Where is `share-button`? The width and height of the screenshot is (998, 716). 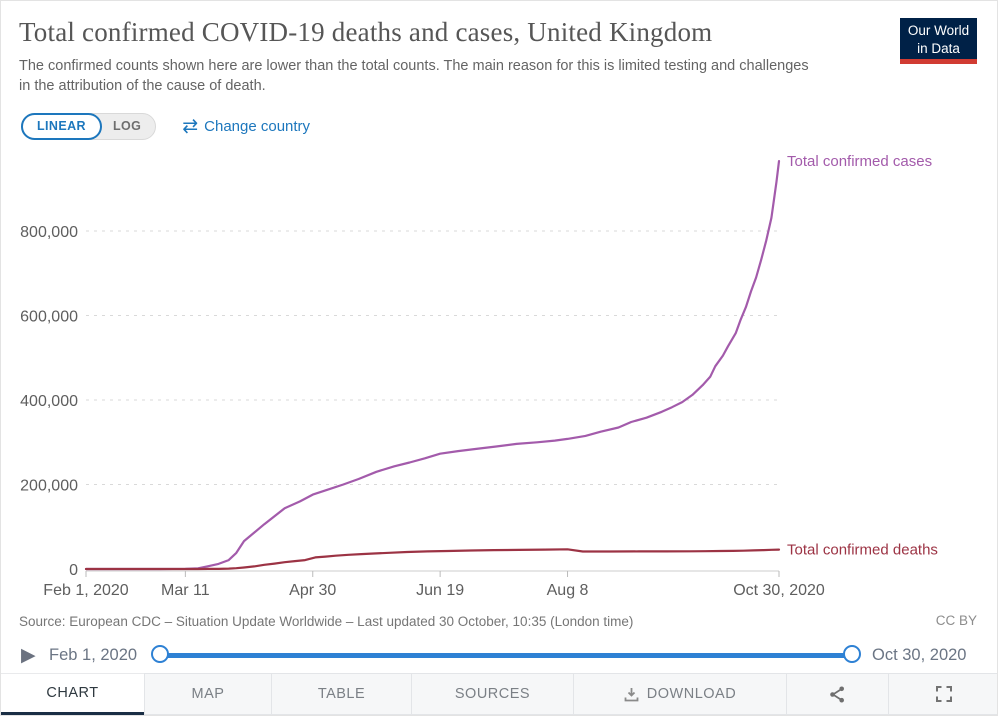 share-button is located at coordinates (837, 694).